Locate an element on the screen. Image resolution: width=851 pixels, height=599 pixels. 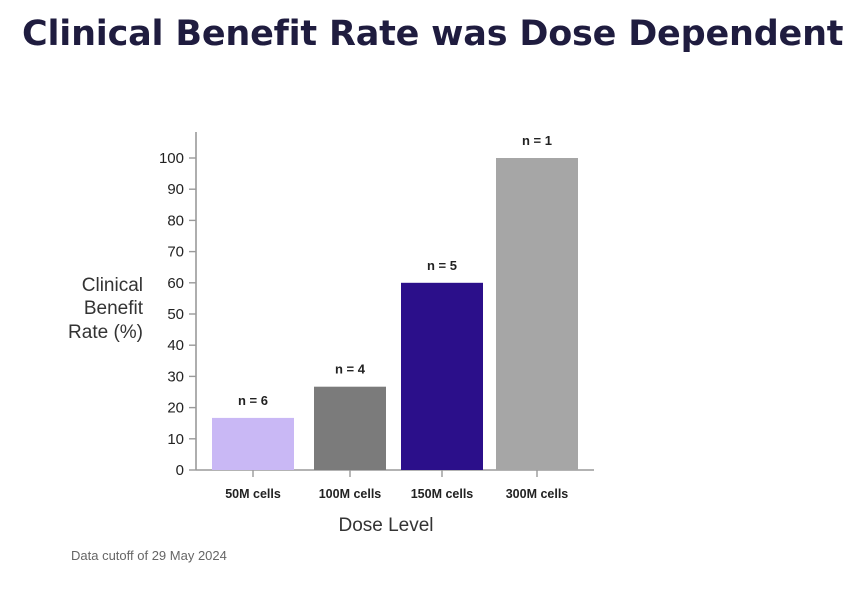
y-axis-label-line: Clinical is located at coordinates (112, 285).